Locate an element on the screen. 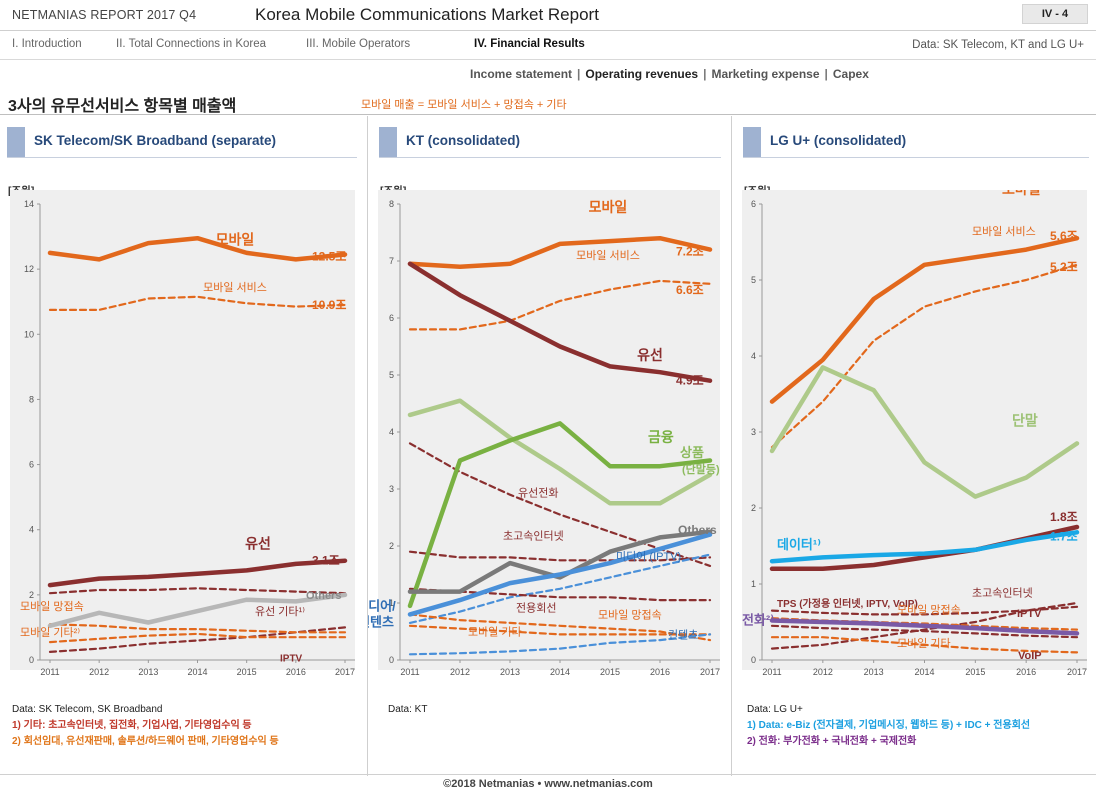 This screenshot has width=1096, height=805. series-end-label: 3.1조 is located at coordinates (326, 561).